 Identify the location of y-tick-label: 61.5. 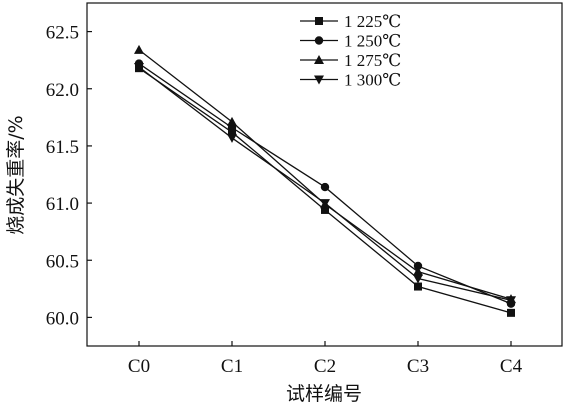
(62, 147).